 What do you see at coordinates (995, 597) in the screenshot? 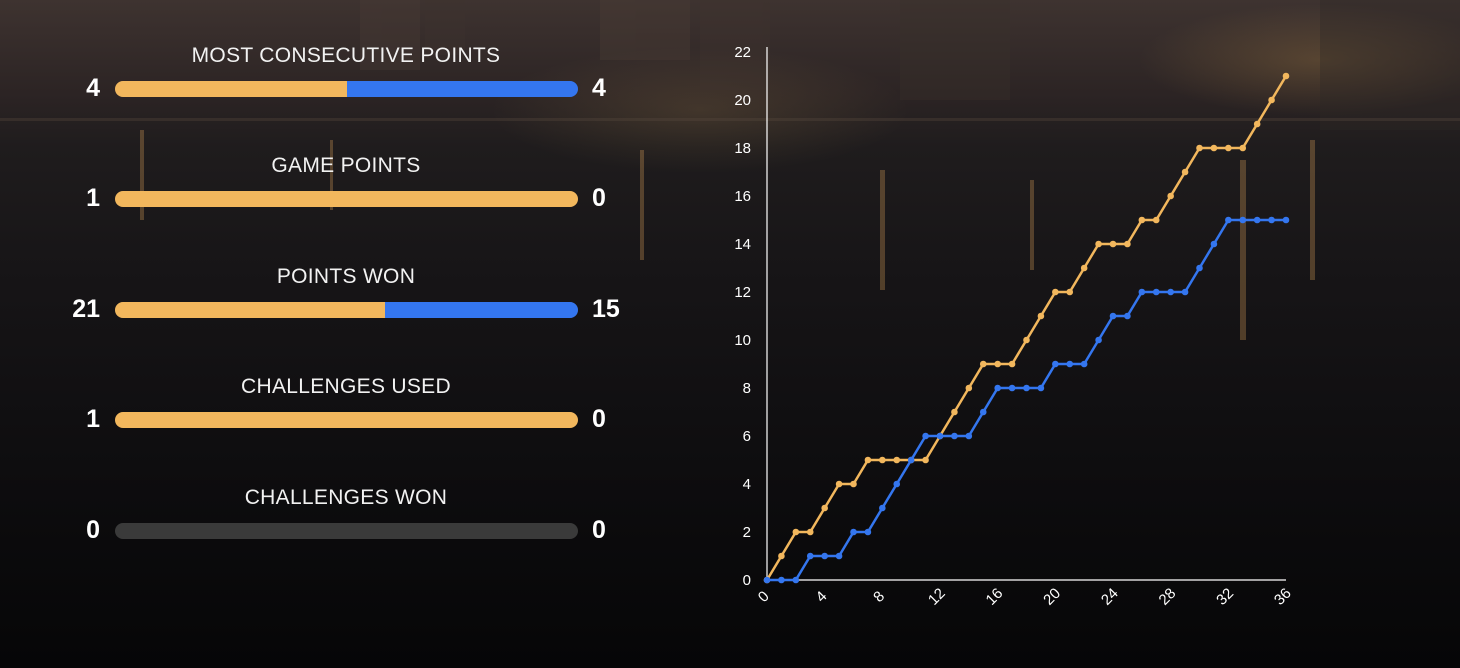
I see `x-tick-label: 16` at bounding box center [995, 597].